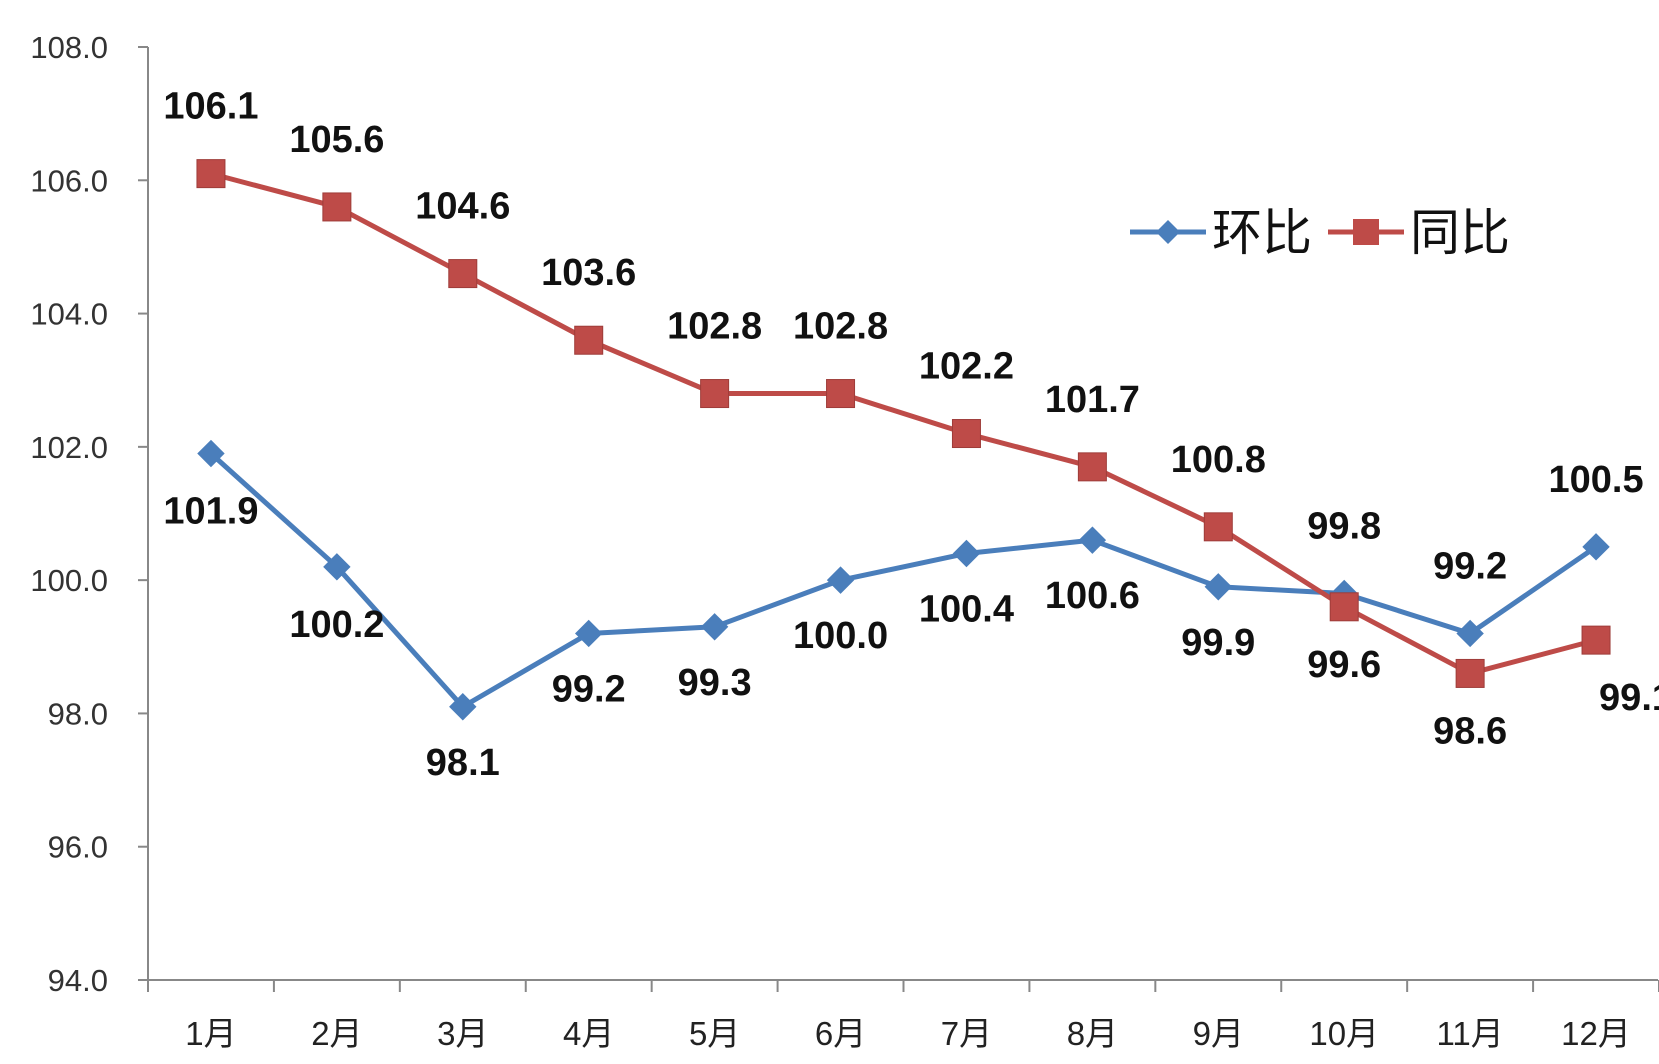  I want to click on data-label: 100.0, so click(840, 636).